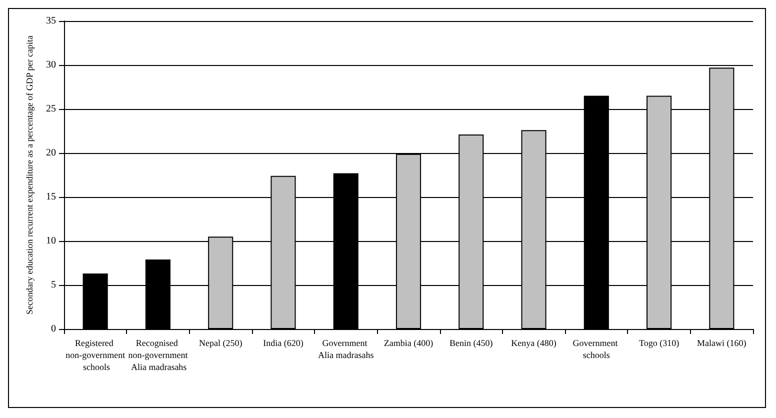  Describe the element at coordinates (51, 65) in the screenshot. I see `y-tick-label: 30` at that location.